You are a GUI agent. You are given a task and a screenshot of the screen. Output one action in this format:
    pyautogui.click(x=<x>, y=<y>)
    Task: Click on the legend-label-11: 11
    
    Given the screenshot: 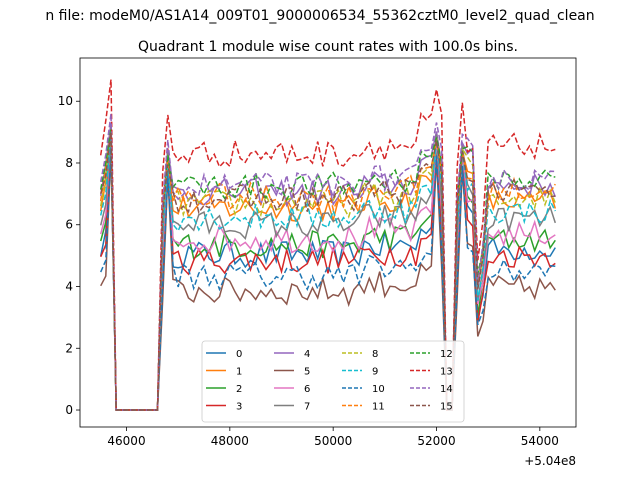 What is the action you would take?
    pyautogui.click(x=378, y=407)
    